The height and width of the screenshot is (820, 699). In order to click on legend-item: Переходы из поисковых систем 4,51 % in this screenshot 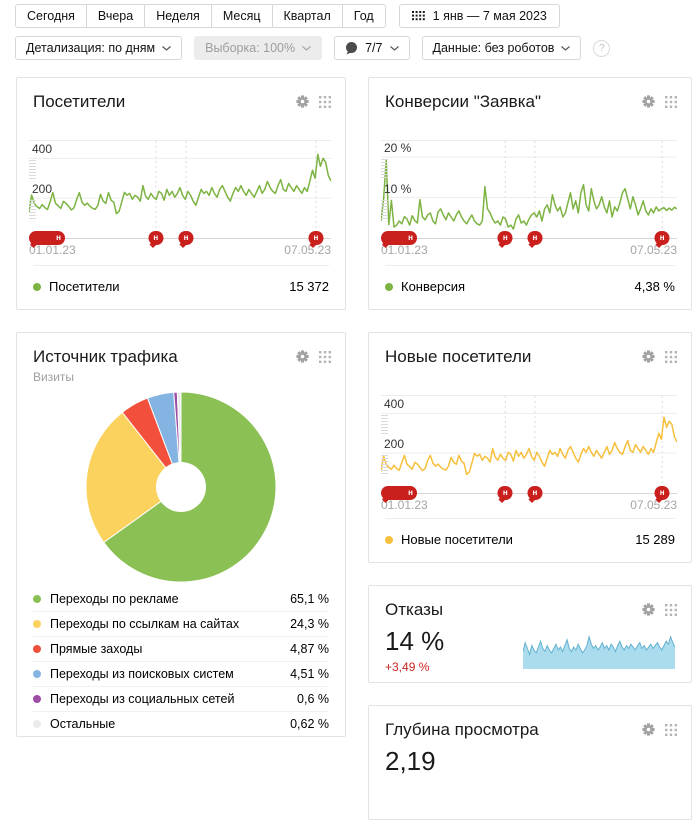, I will do `click(181, 673)`.